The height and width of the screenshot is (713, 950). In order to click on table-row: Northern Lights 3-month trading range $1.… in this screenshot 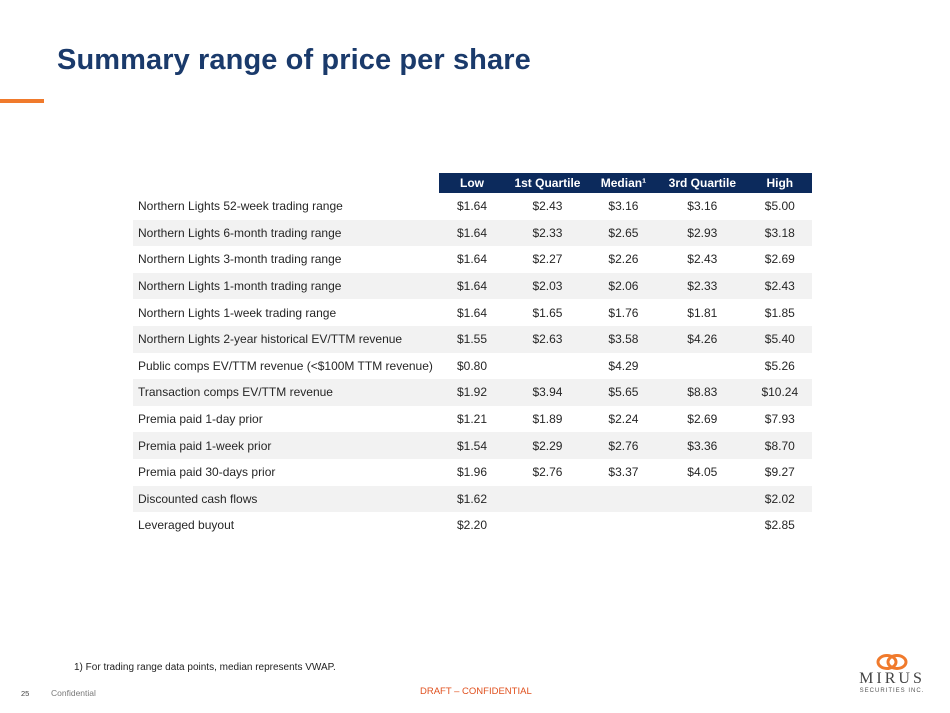, I will do `click(472, 259)`.